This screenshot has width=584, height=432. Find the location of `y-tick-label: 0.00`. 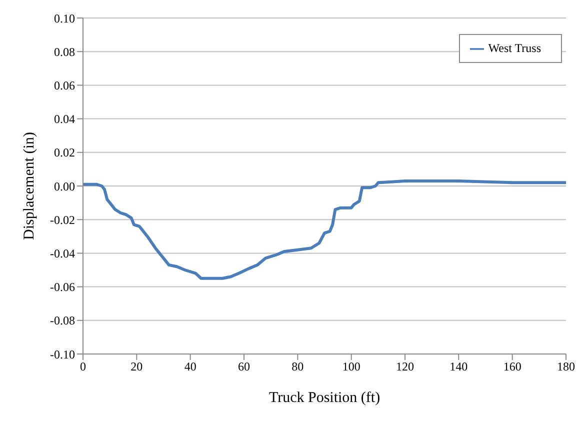

y-tick-label: 0.00 is located at coordinates (64, 186).